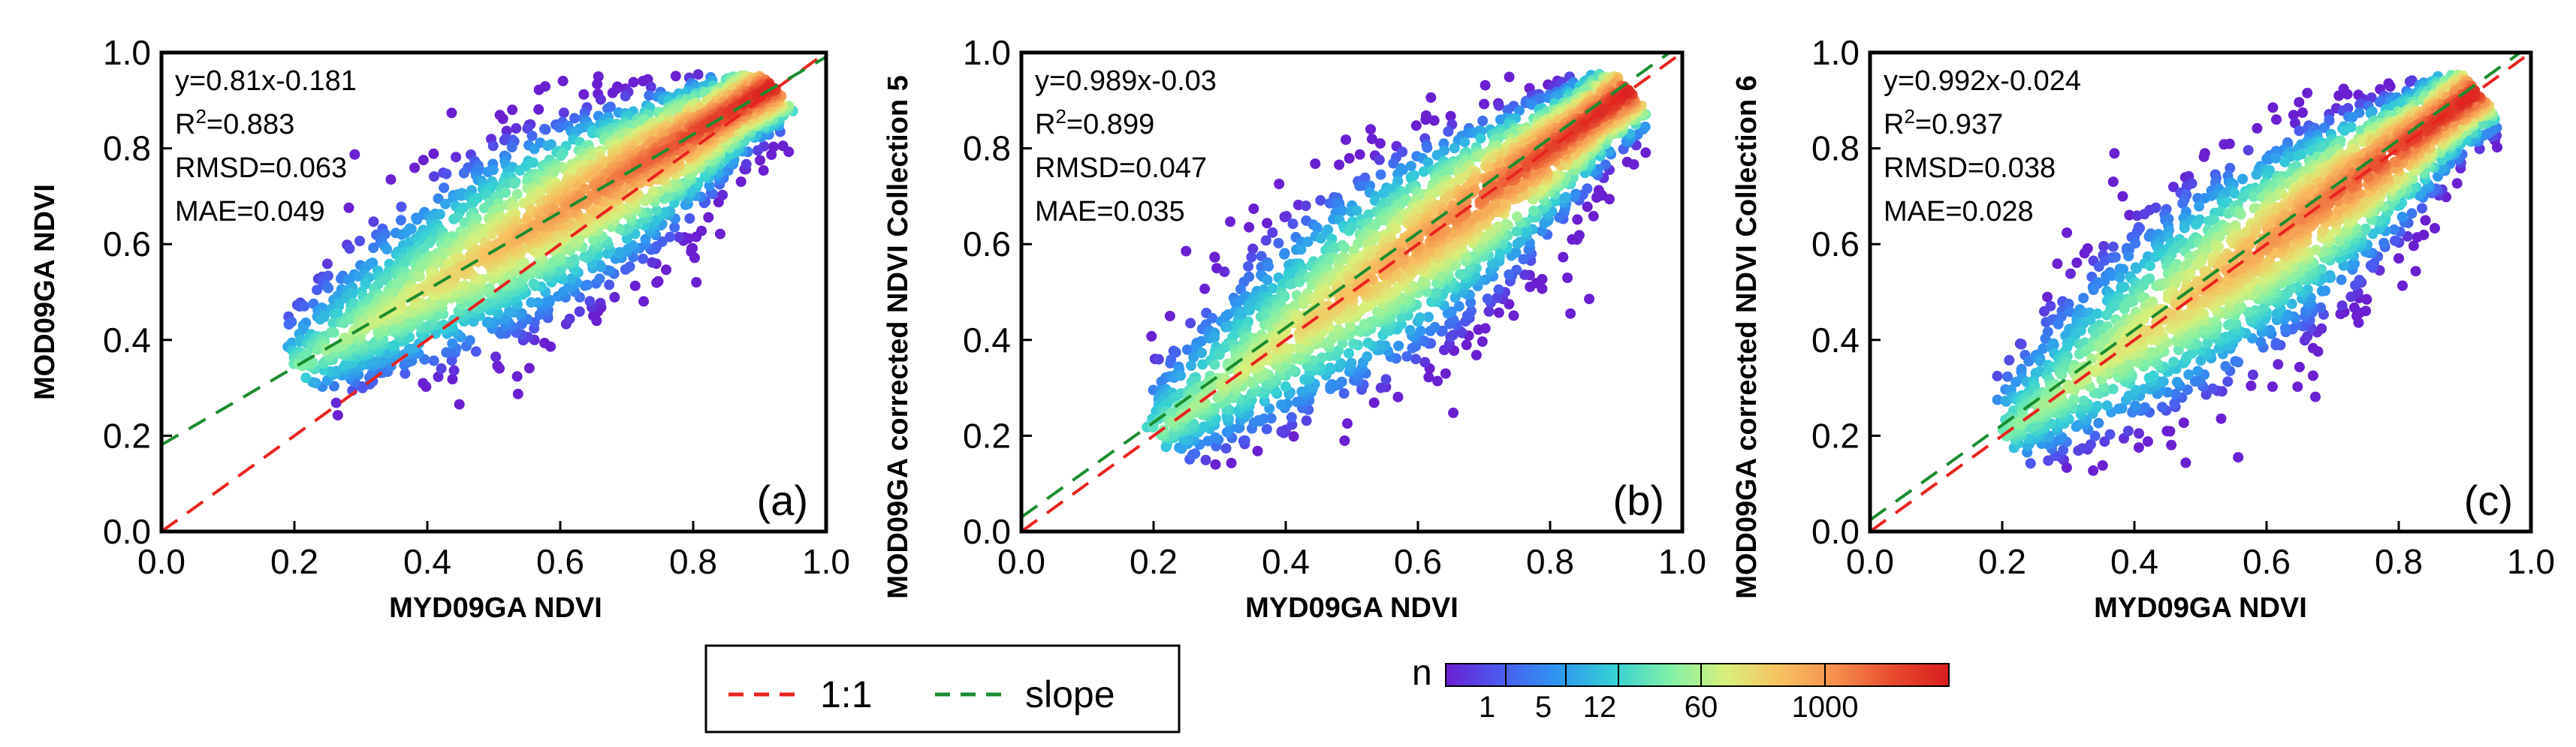 The width and height of the screenshot is (2576, 747). What do you see at coordinates (427, 561) in the screenshot?
I see `x-tick-label: 0.4` at bounding box center [427, 561].